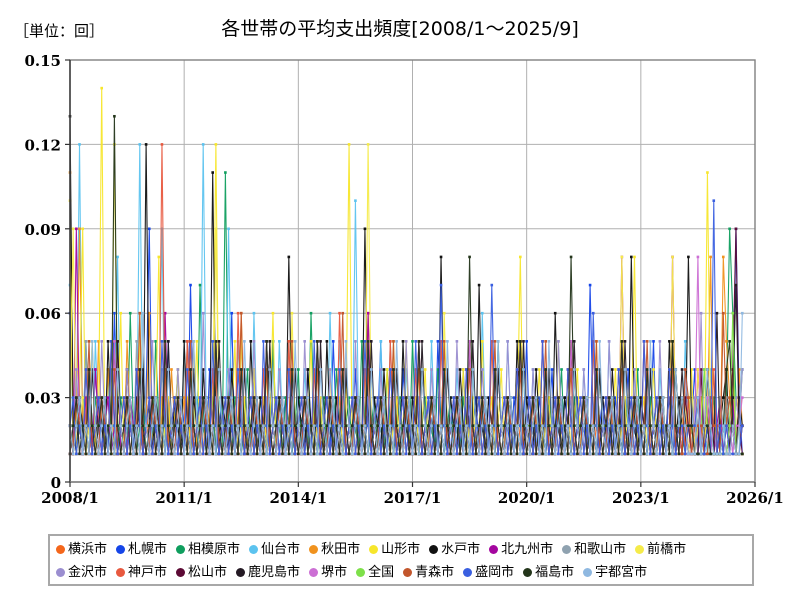  What do you see at coordinates (527, 549) in the screenshot?
I see `legend-label: 北九州市` at bounding box center [527, 549].